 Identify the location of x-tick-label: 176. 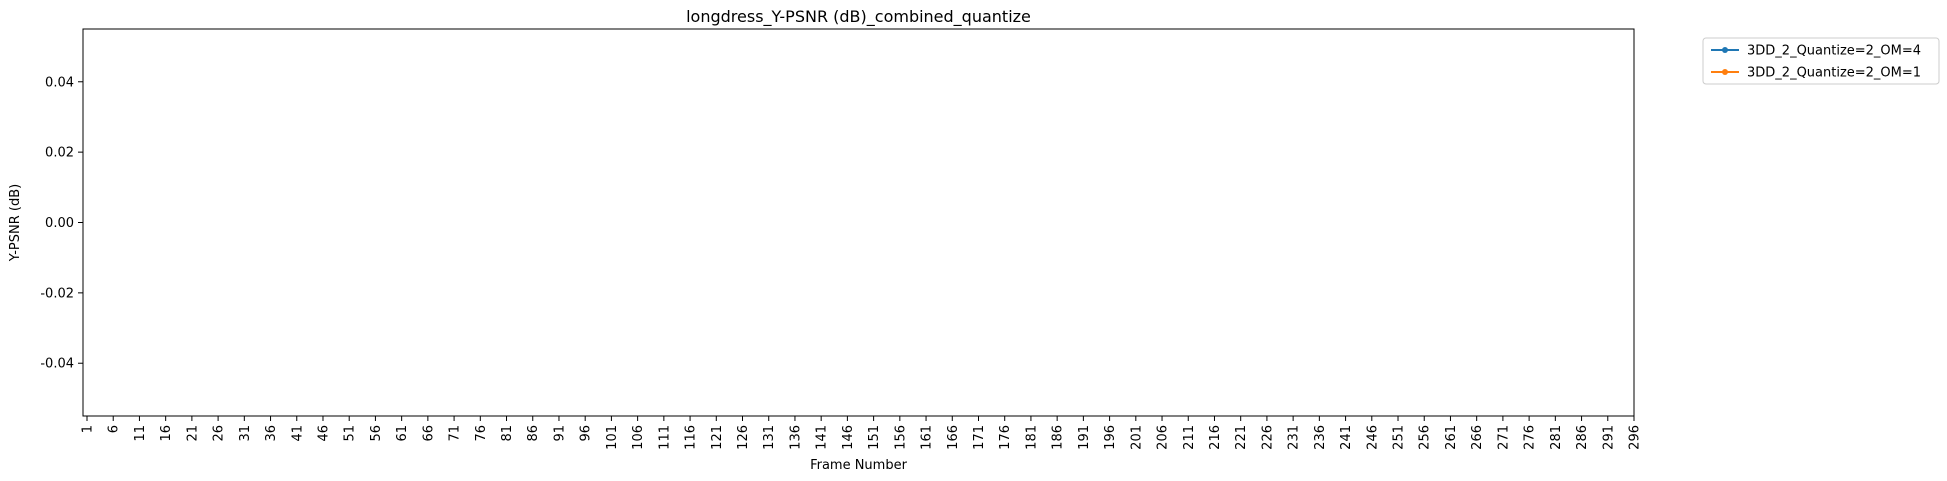
(1005, 437).